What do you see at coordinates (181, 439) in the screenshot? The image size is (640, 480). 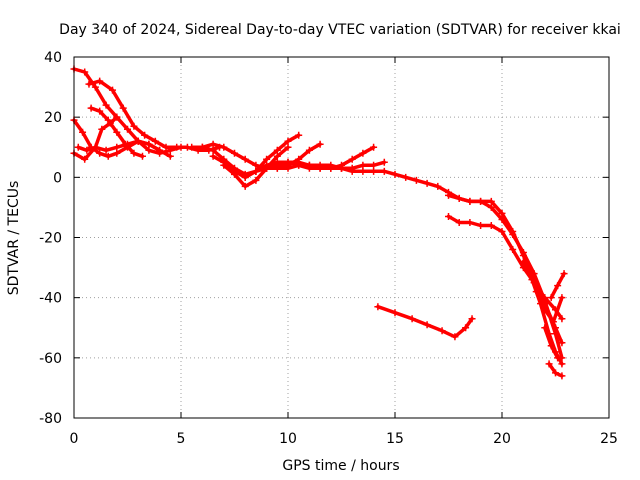 I see `x-tick-label: 5` at bounding box center [181, 439].